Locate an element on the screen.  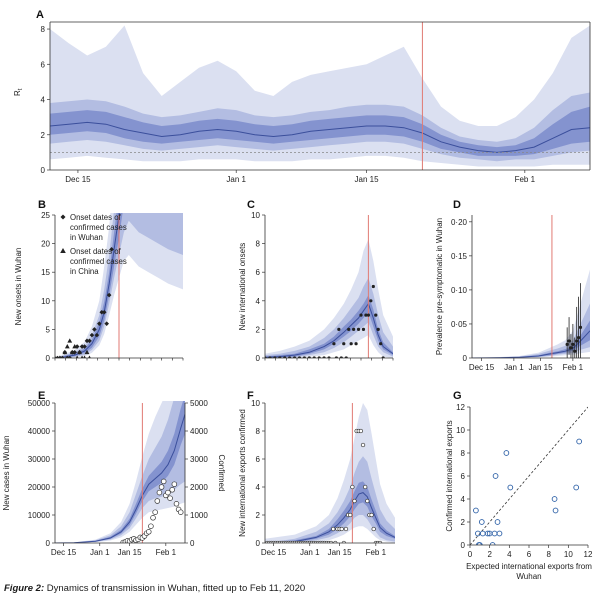
y-axis-label: New cases in Wuhan is located at coordinates (6, 473).